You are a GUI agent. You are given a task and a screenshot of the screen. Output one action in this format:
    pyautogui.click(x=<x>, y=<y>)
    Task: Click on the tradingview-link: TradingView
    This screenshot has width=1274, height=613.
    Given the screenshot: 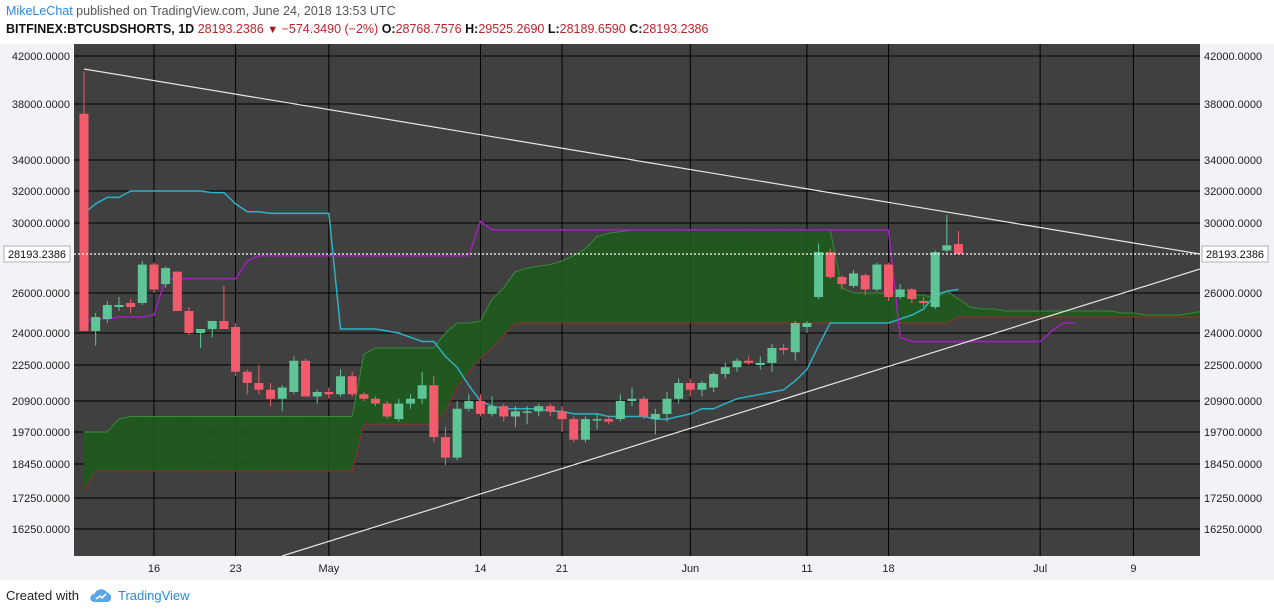 What is the action you would take?
    pyautogui.click(x=154, y=595)
    